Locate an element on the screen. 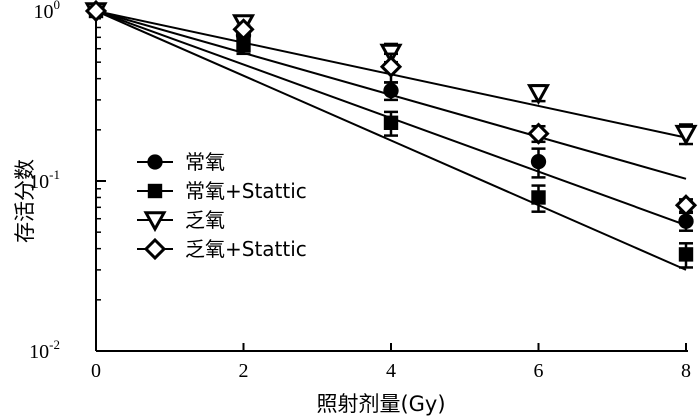  x-tick-label: 4 is located at coordinates (391, 371).